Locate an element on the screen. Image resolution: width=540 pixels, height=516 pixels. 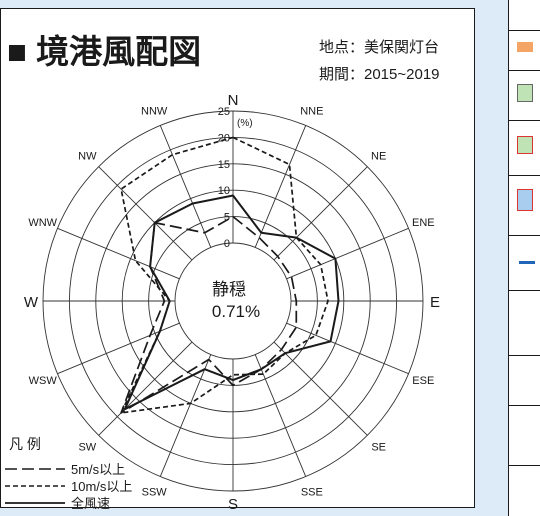
period-label: 期間：2015~2019 is located at coordinates (379, 74).